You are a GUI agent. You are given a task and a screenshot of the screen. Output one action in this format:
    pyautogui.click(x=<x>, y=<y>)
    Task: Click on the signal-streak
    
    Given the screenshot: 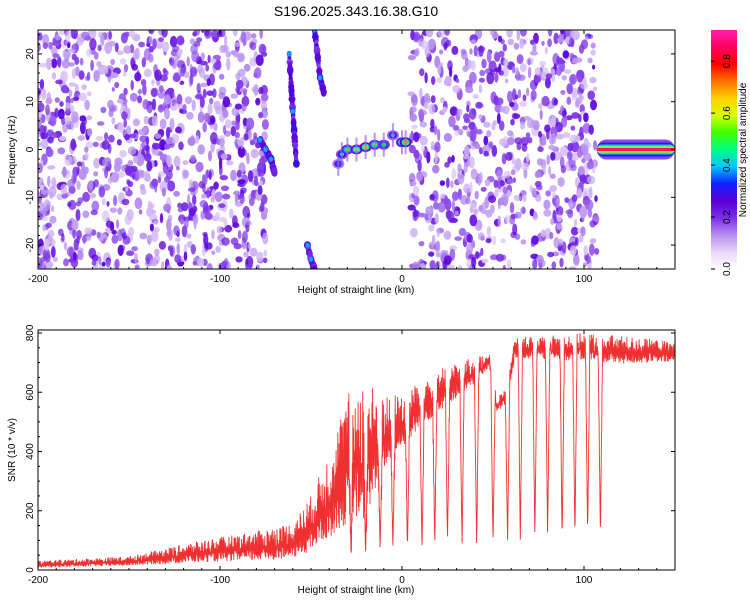 What is the action you would take?
    pyautogui.click(x=341, y=154)
    